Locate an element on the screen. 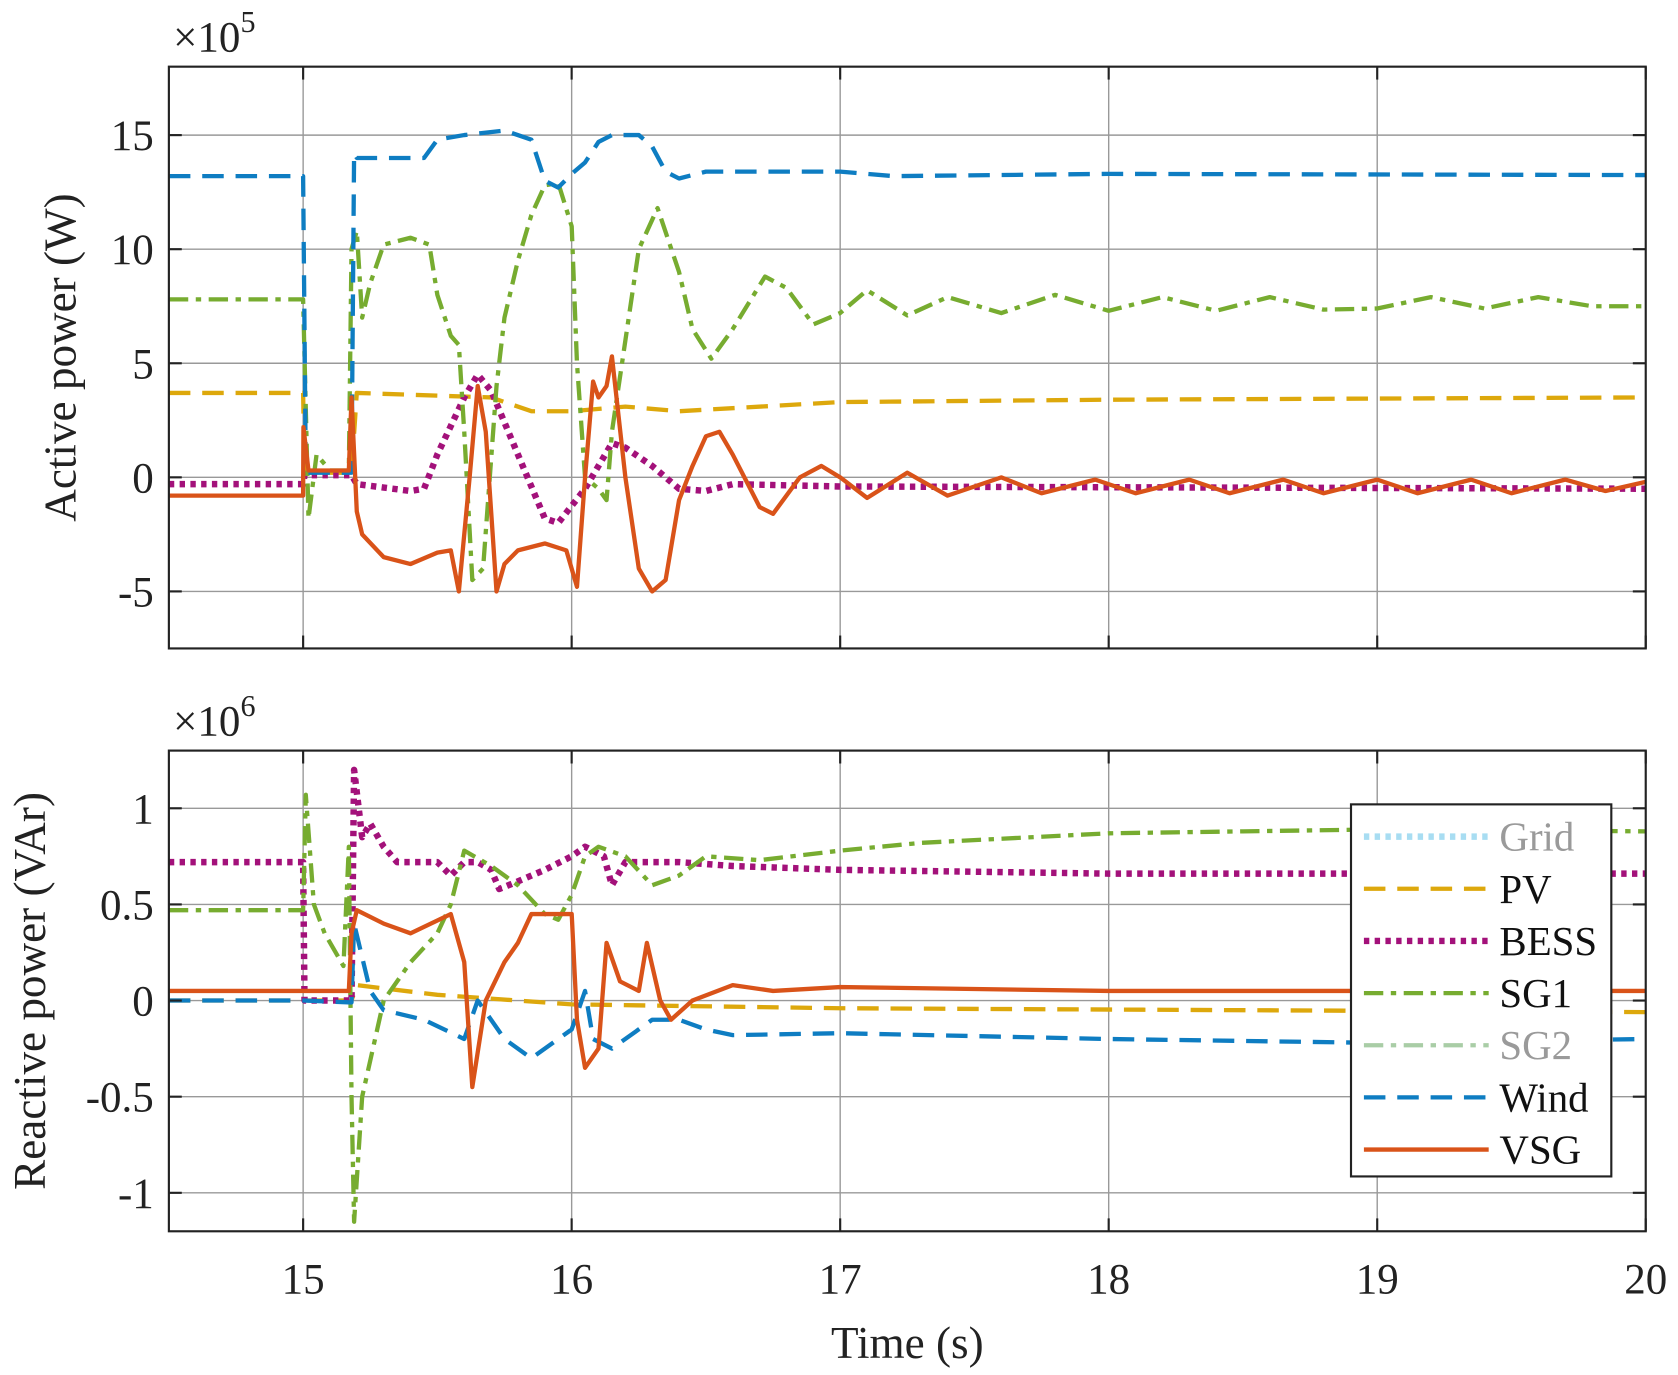 The height and width of the screenshot is (1375, 1678). y-tick-label: 15 is located at coordinates (132, 136).